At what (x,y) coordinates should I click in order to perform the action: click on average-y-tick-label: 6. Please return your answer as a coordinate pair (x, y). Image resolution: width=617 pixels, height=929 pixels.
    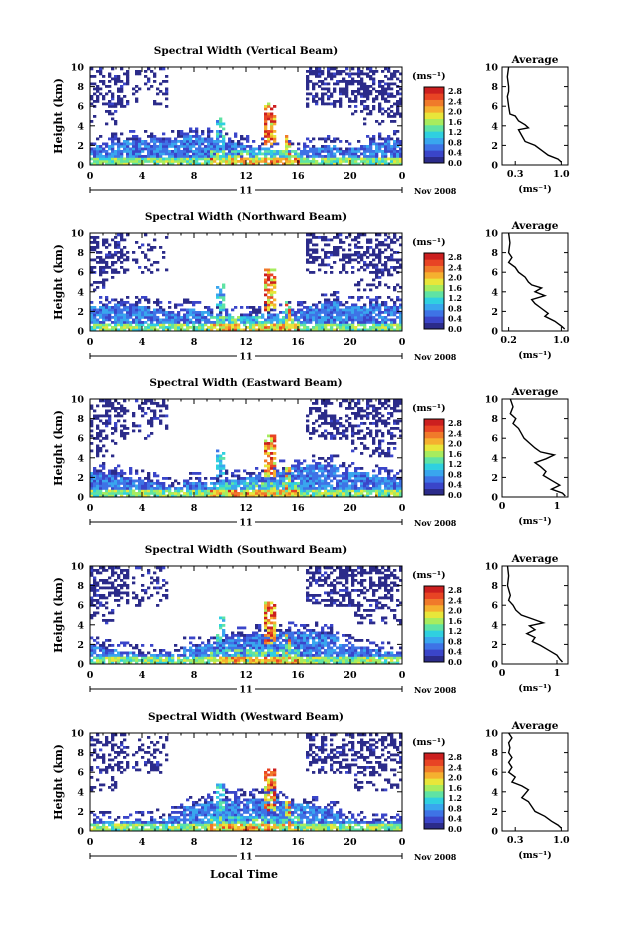
    Looking at the image, I should click on (494, 107).